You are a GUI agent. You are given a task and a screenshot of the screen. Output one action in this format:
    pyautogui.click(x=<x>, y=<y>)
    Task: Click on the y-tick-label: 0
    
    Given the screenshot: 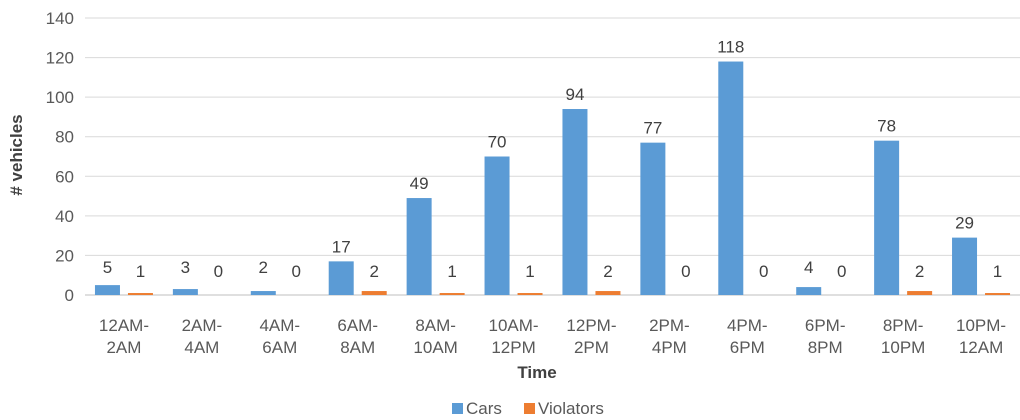 What is the action you would take?
    pyautogui.click(x=69, y=295)
    